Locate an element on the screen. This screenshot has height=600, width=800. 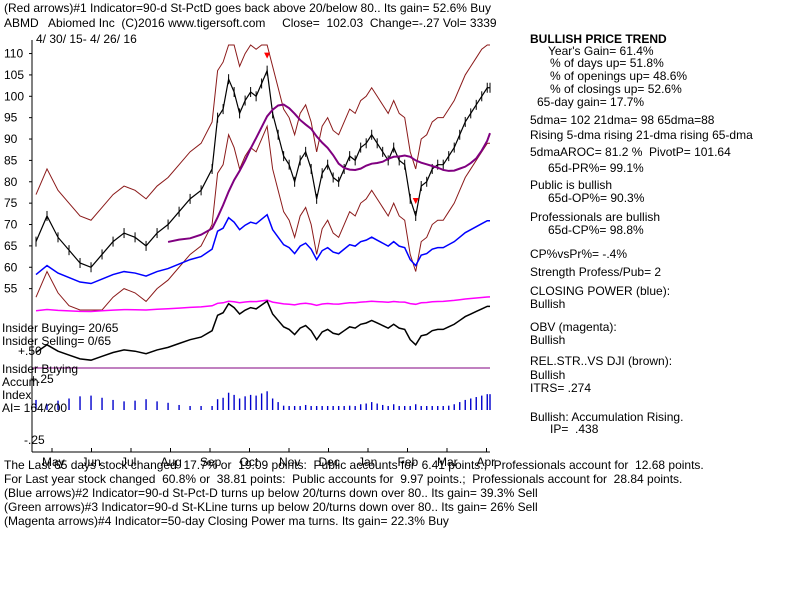
strength: Strength Profess/Pub= 2 is located at coordinates (596, 272).